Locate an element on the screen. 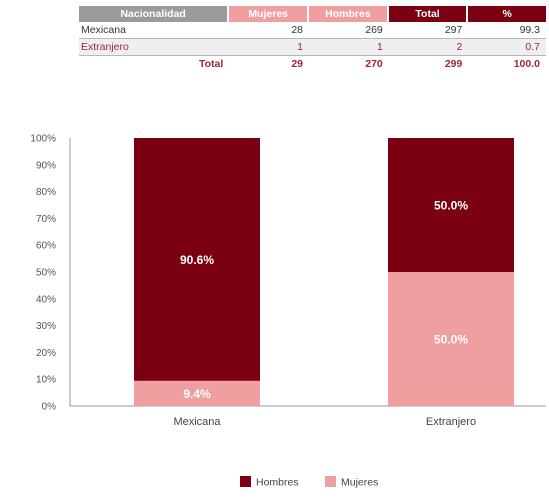  row-extranjero-mujeres: 1 is located at coordinates (269, 47).